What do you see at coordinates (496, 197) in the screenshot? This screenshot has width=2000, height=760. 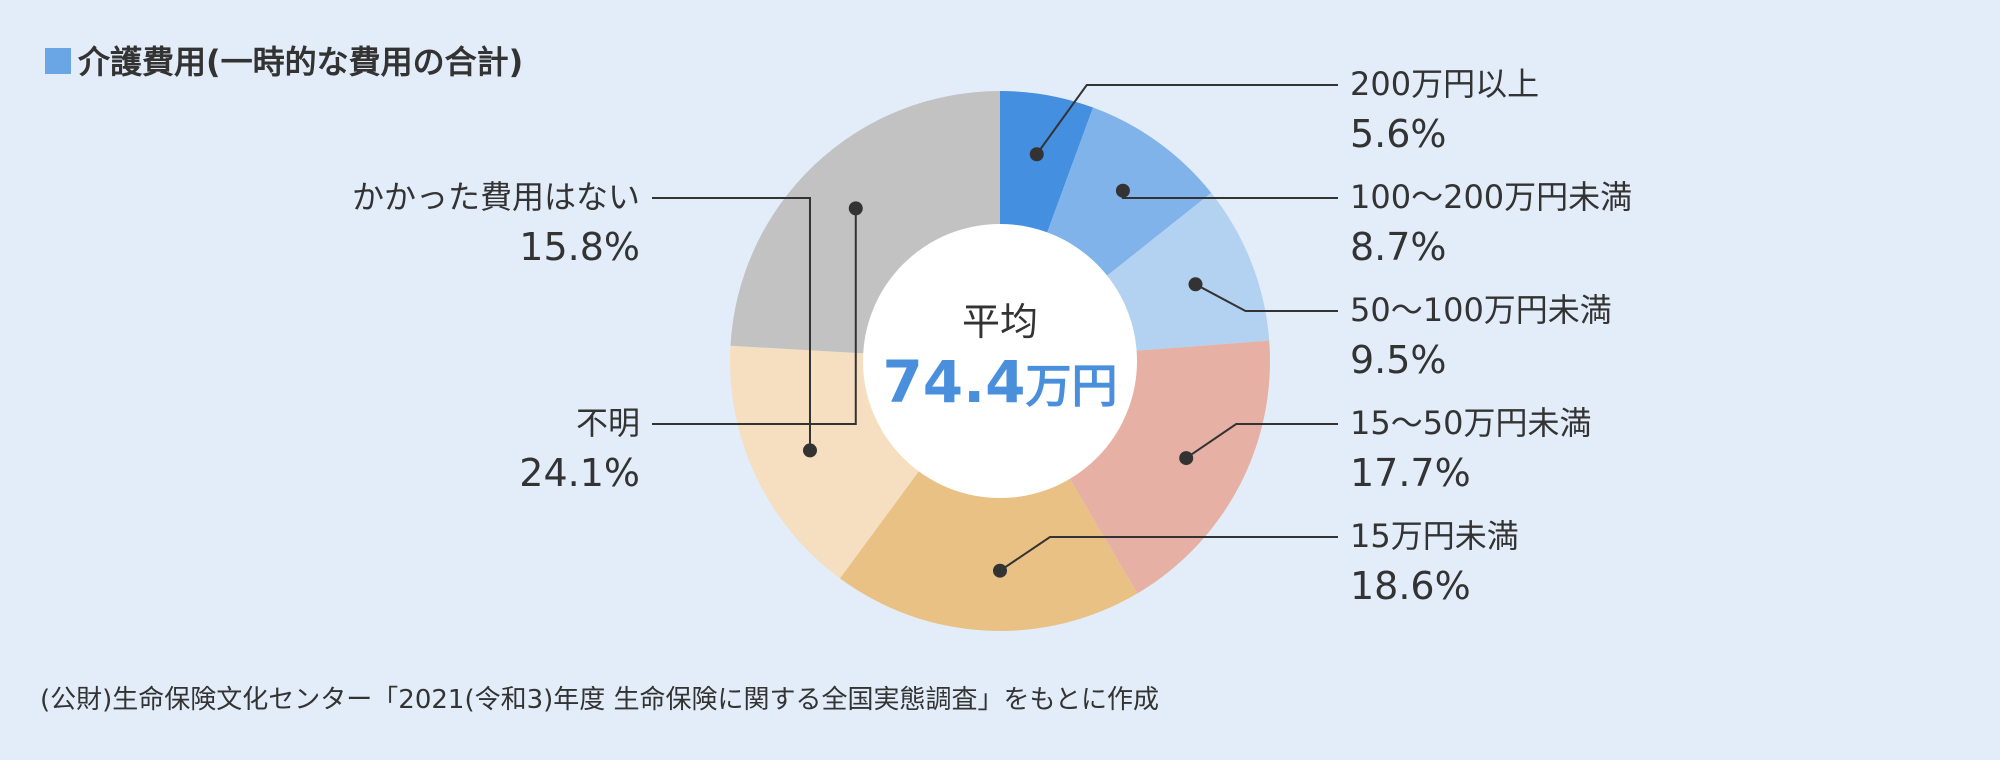 I see `slice-category-label: かかった費用はない` at bounding box center [496, 197].